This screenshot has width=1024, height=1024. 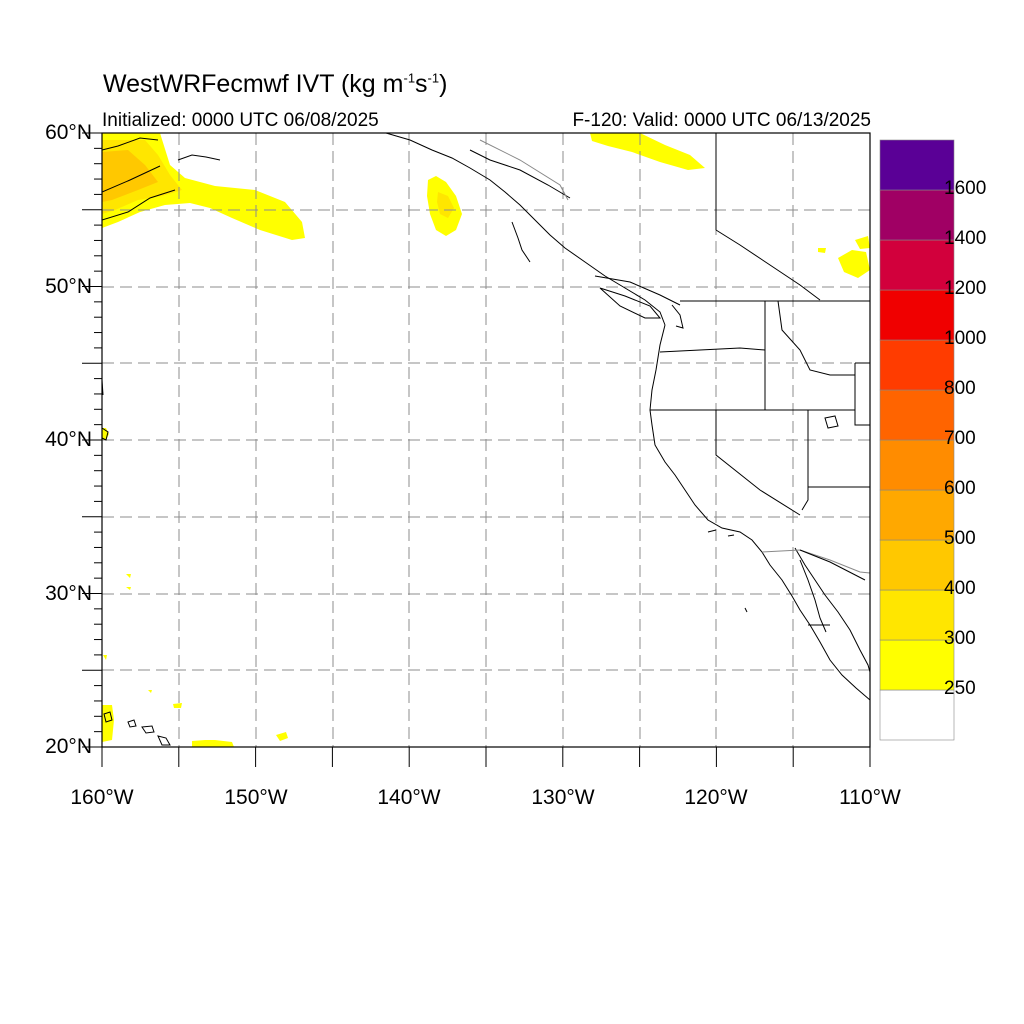 I want to click on colorbar-label-250: 250, so click(x=960, y=688).